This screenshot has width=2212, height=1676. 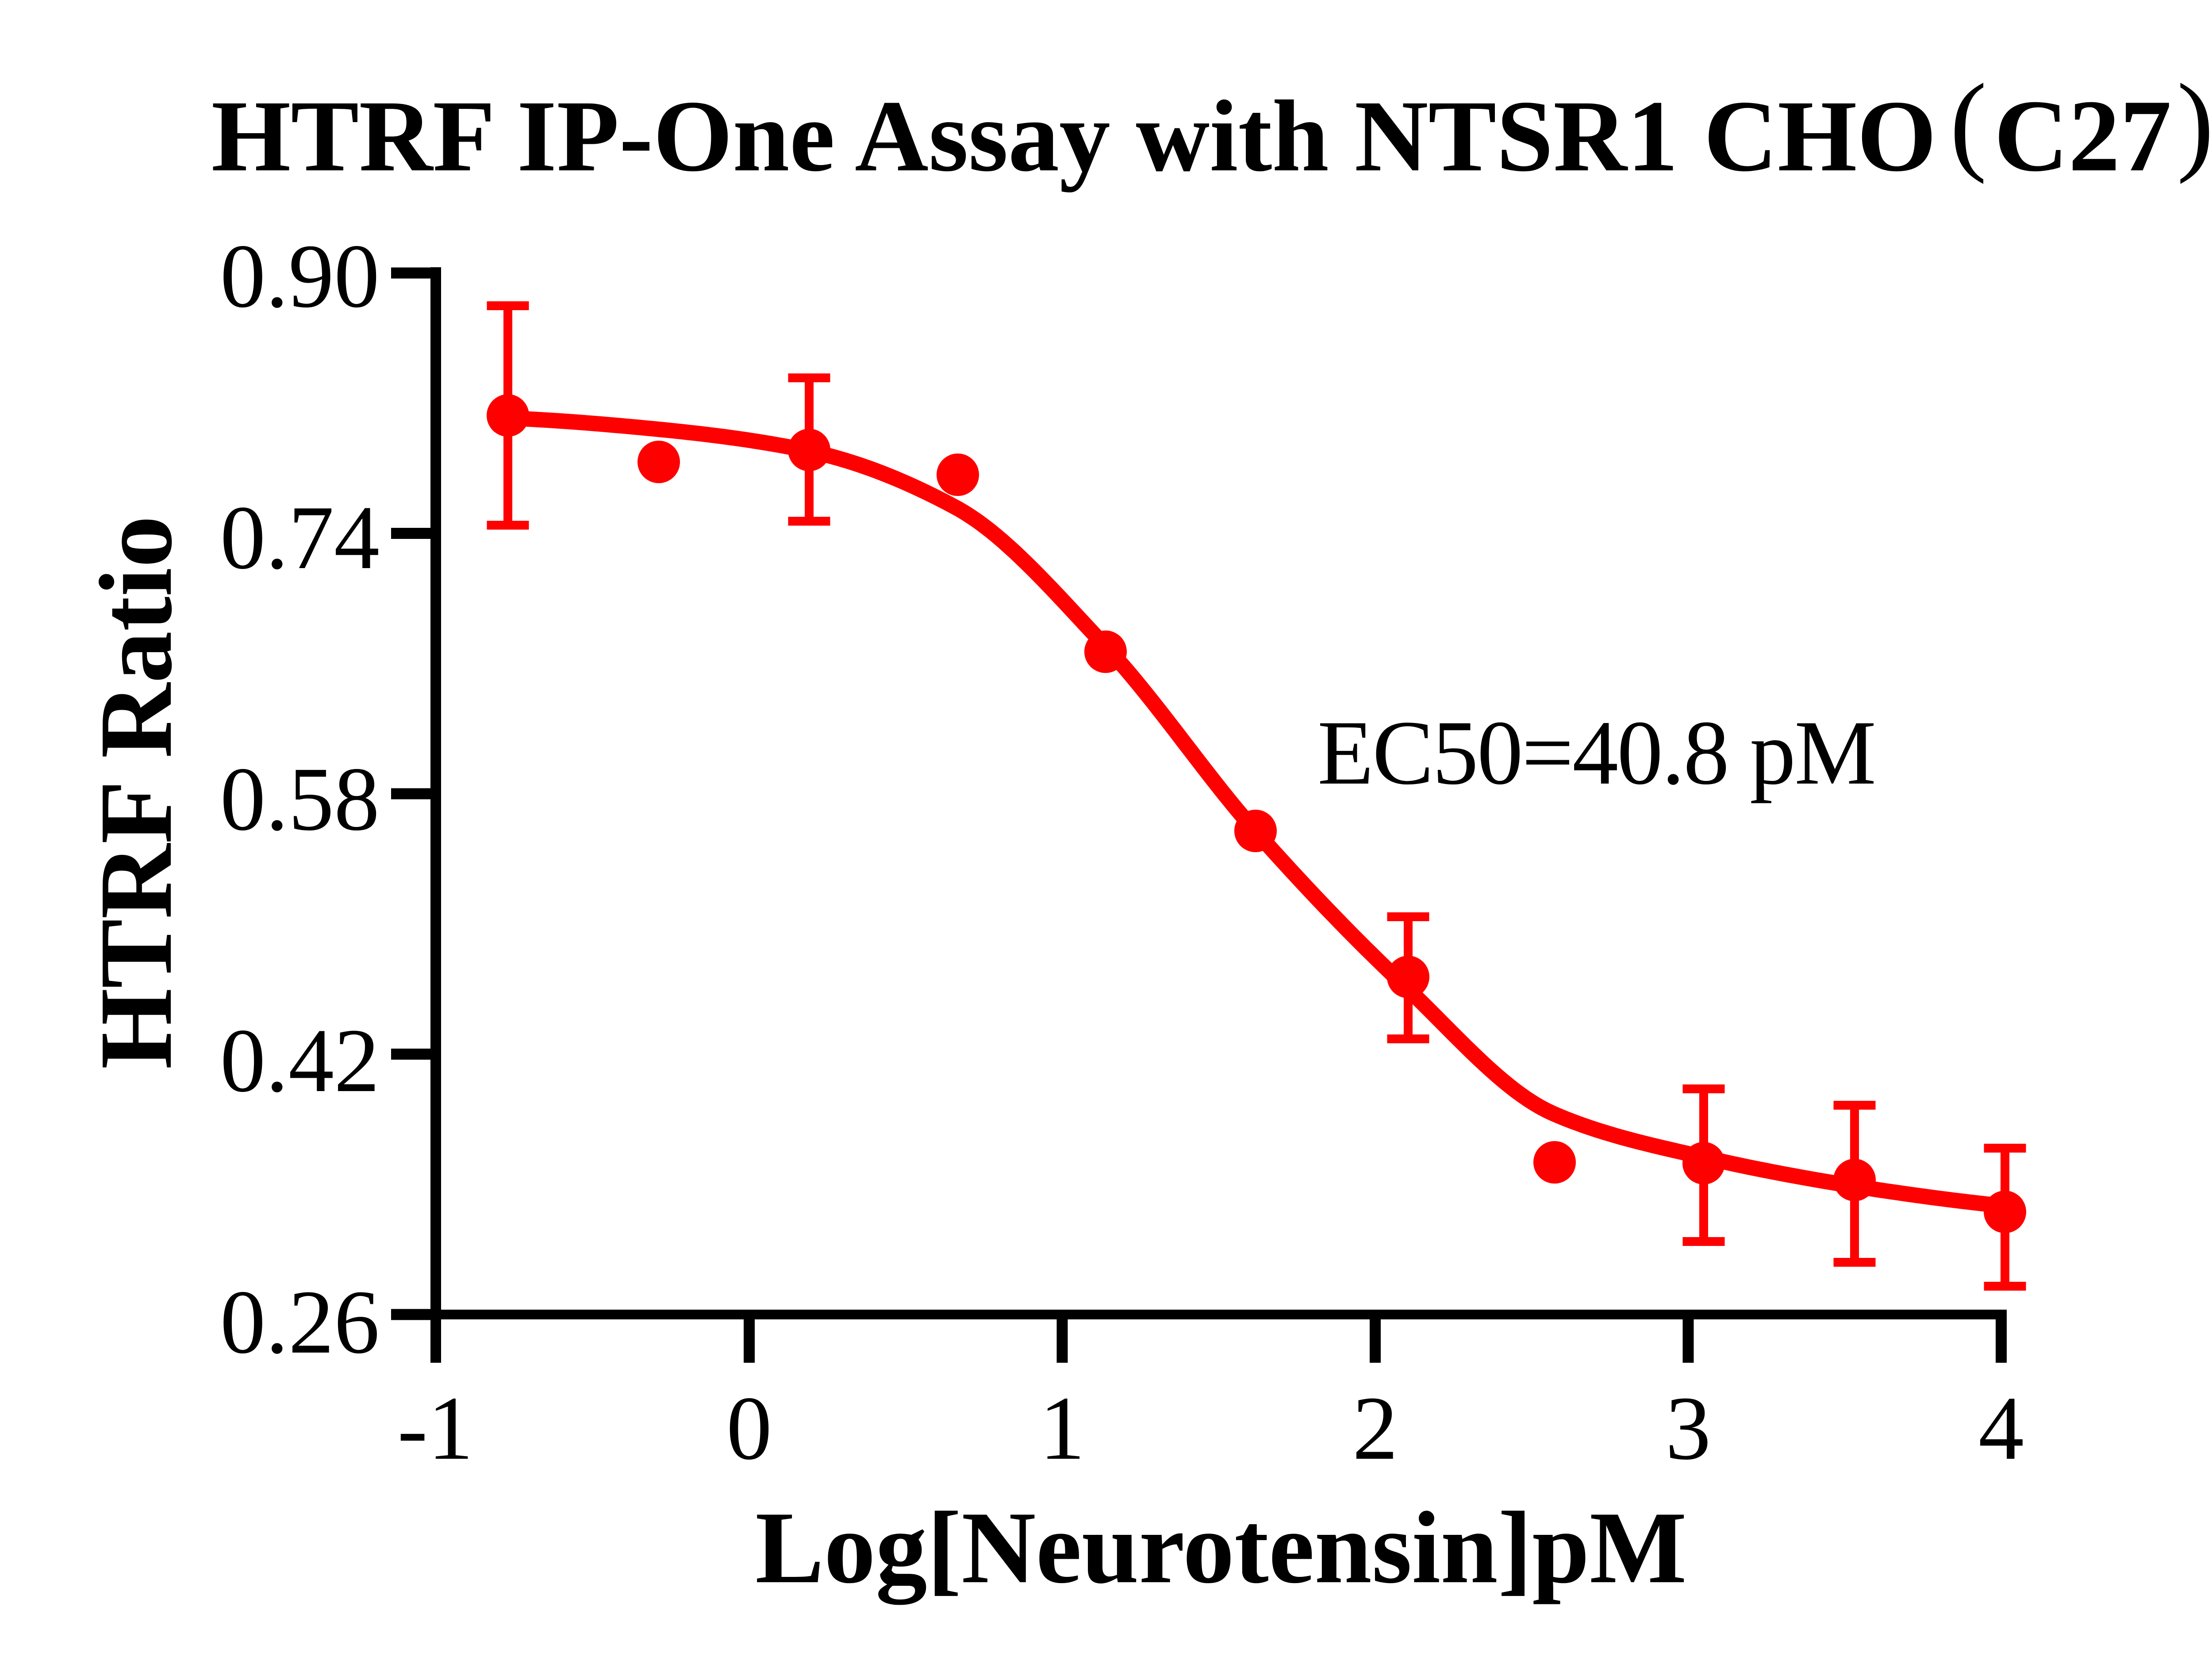 I want to click on svg-text: Log[Neurotensin]pM, so click(x=1221, y=1548).